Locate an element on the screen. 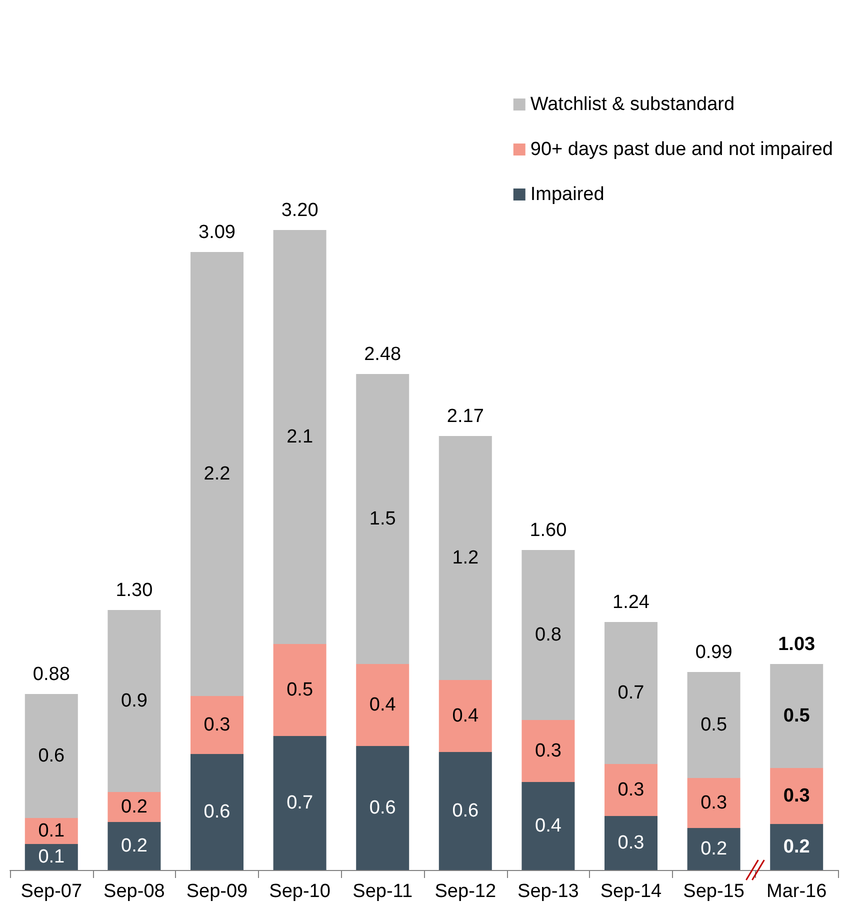 The height and width of the screenshot is (915, 843). total-label: 3.20 is located at coordinates (299, 210).